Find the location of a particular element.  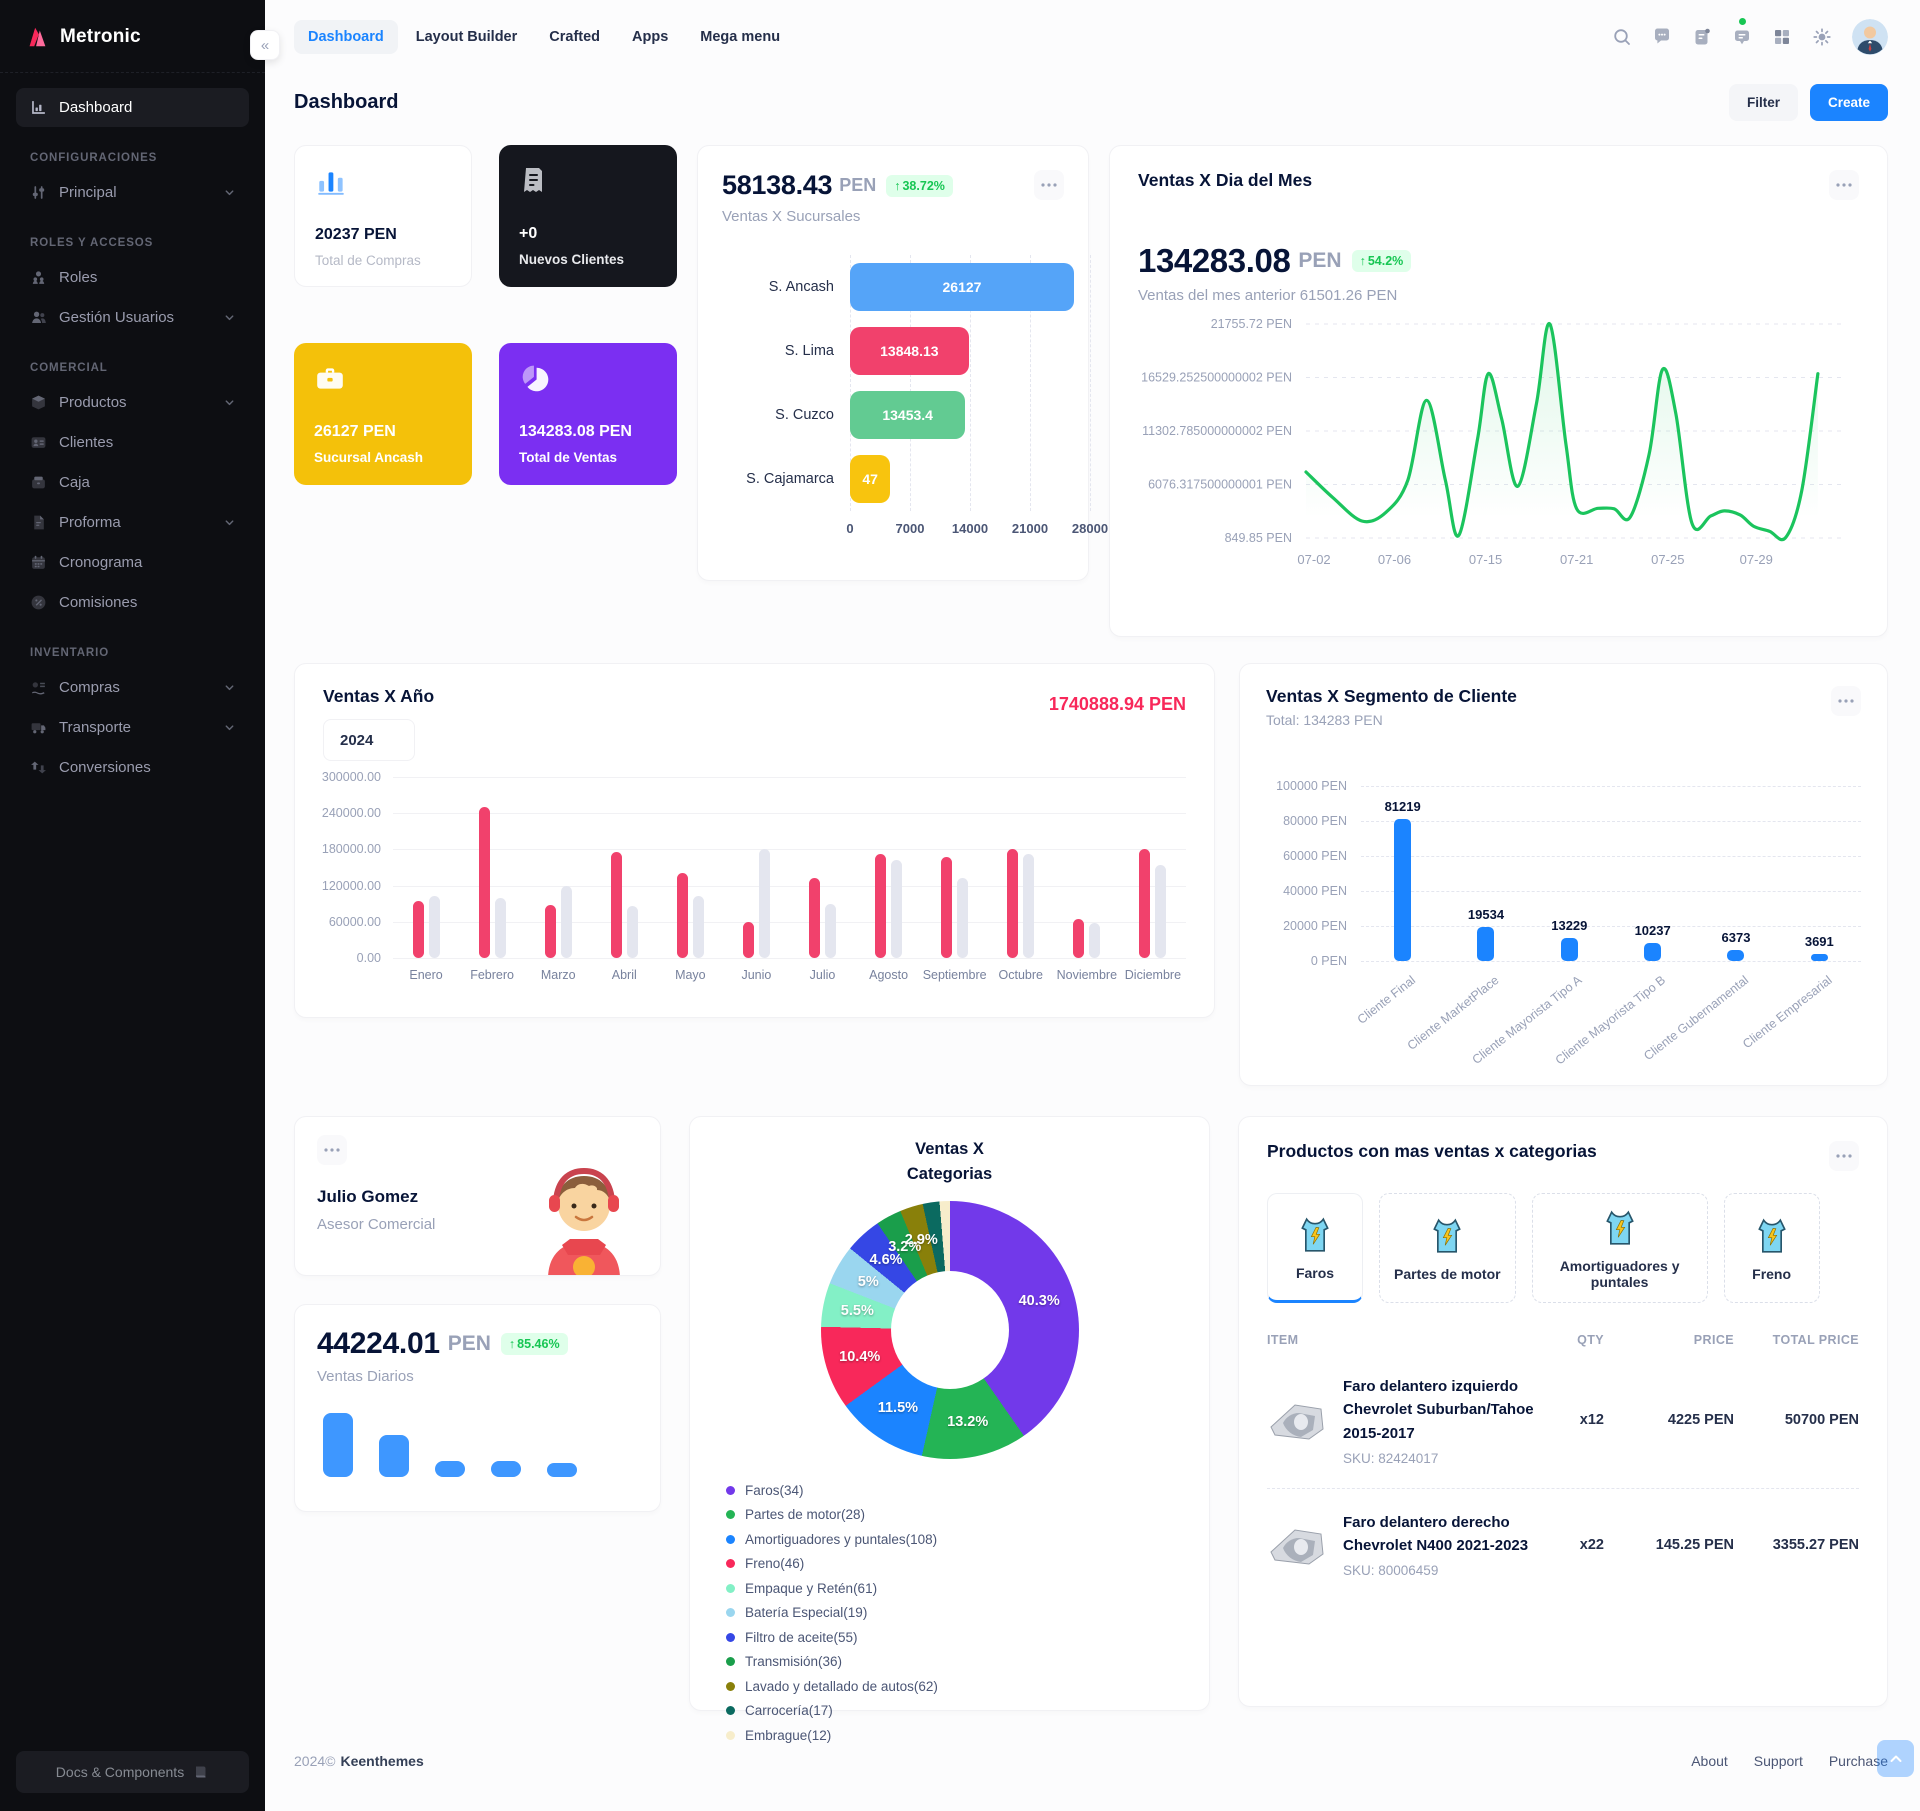

bar-Julio-ventas is located at coordinates (814, 918).